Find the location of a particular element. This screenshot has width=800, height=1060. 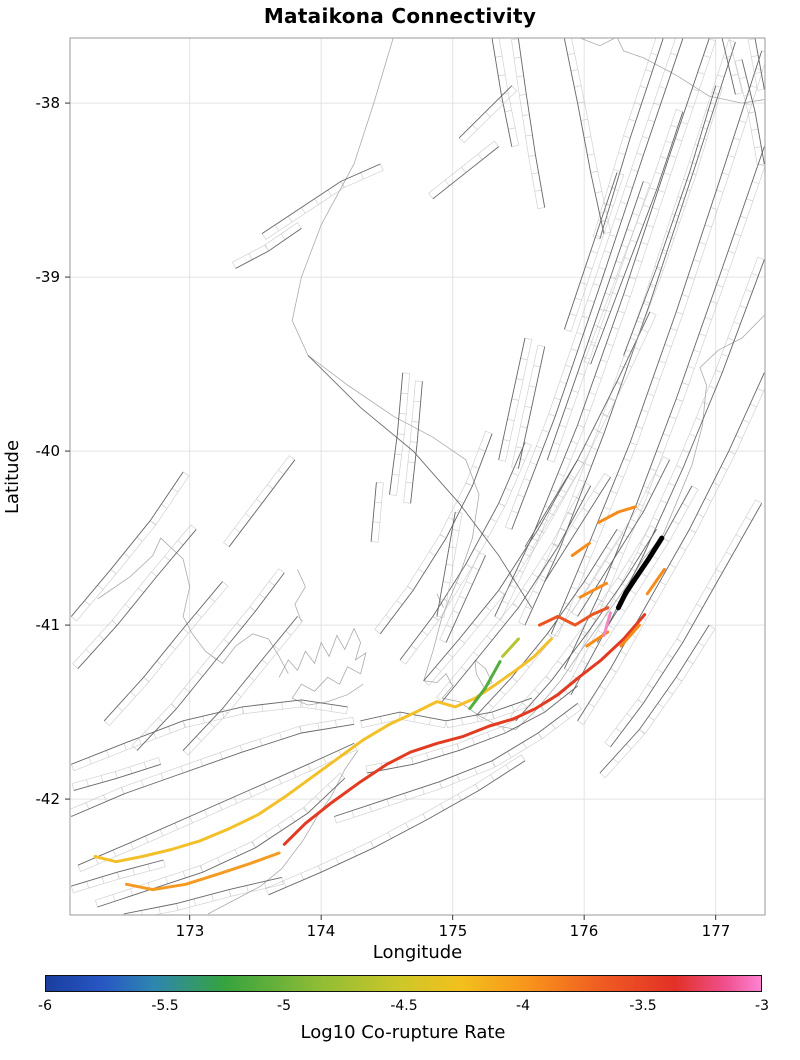

y-tick-label: -40 is located at coordinates (48, 451).